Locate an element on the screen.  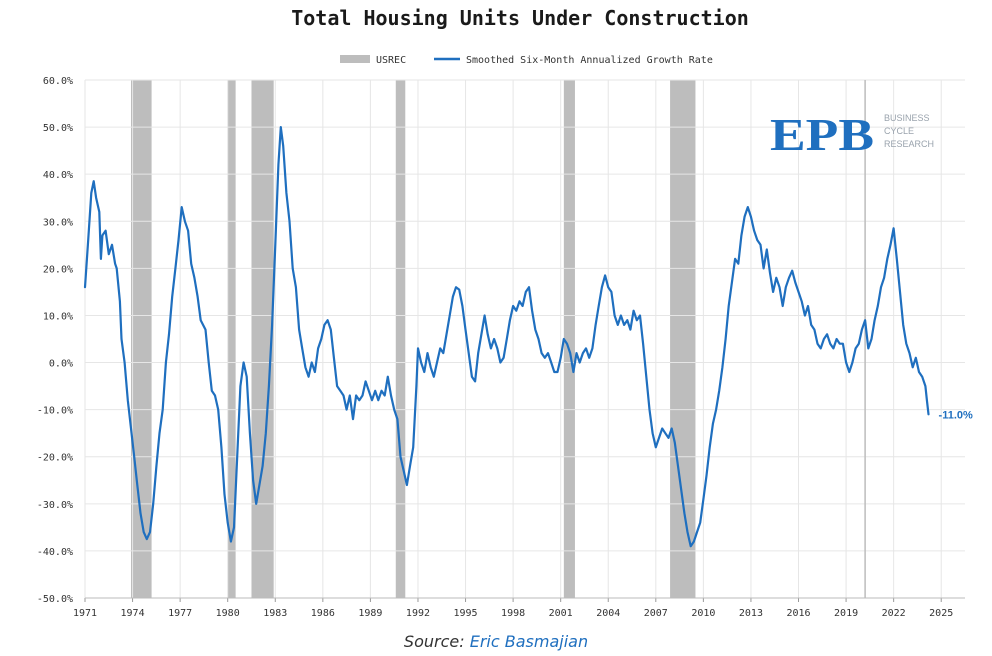
x-tick-label: 1998 is located at coordinates (513, 613).